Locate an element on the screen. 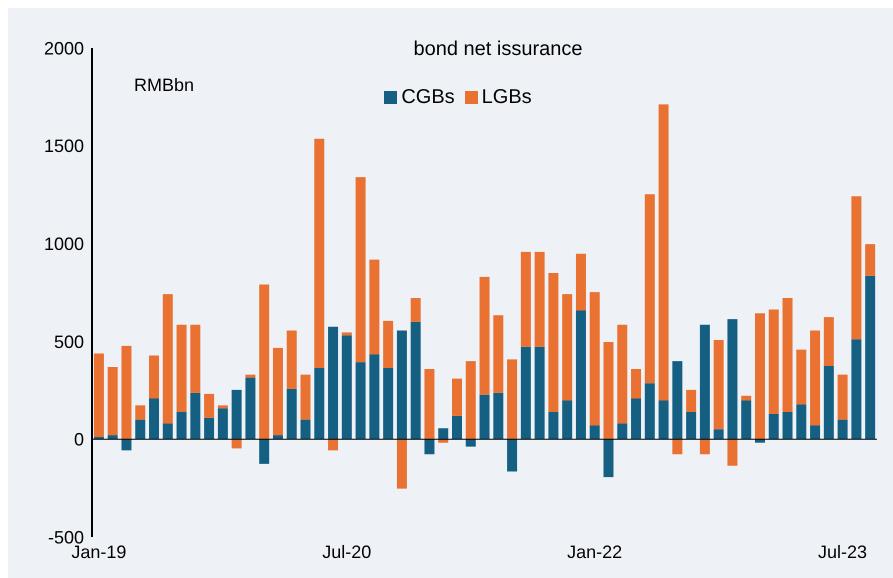 This screenshot has height=578, width=893. chart-title: bond net issurance is located at coordinates (498, 49).